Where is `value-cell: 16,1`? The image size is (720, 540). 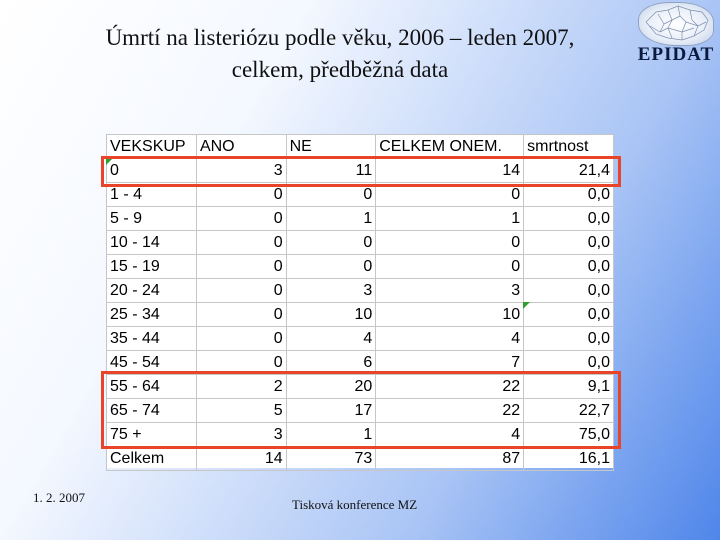 value-cell: 16,1 is located at coordinates (568, 458).